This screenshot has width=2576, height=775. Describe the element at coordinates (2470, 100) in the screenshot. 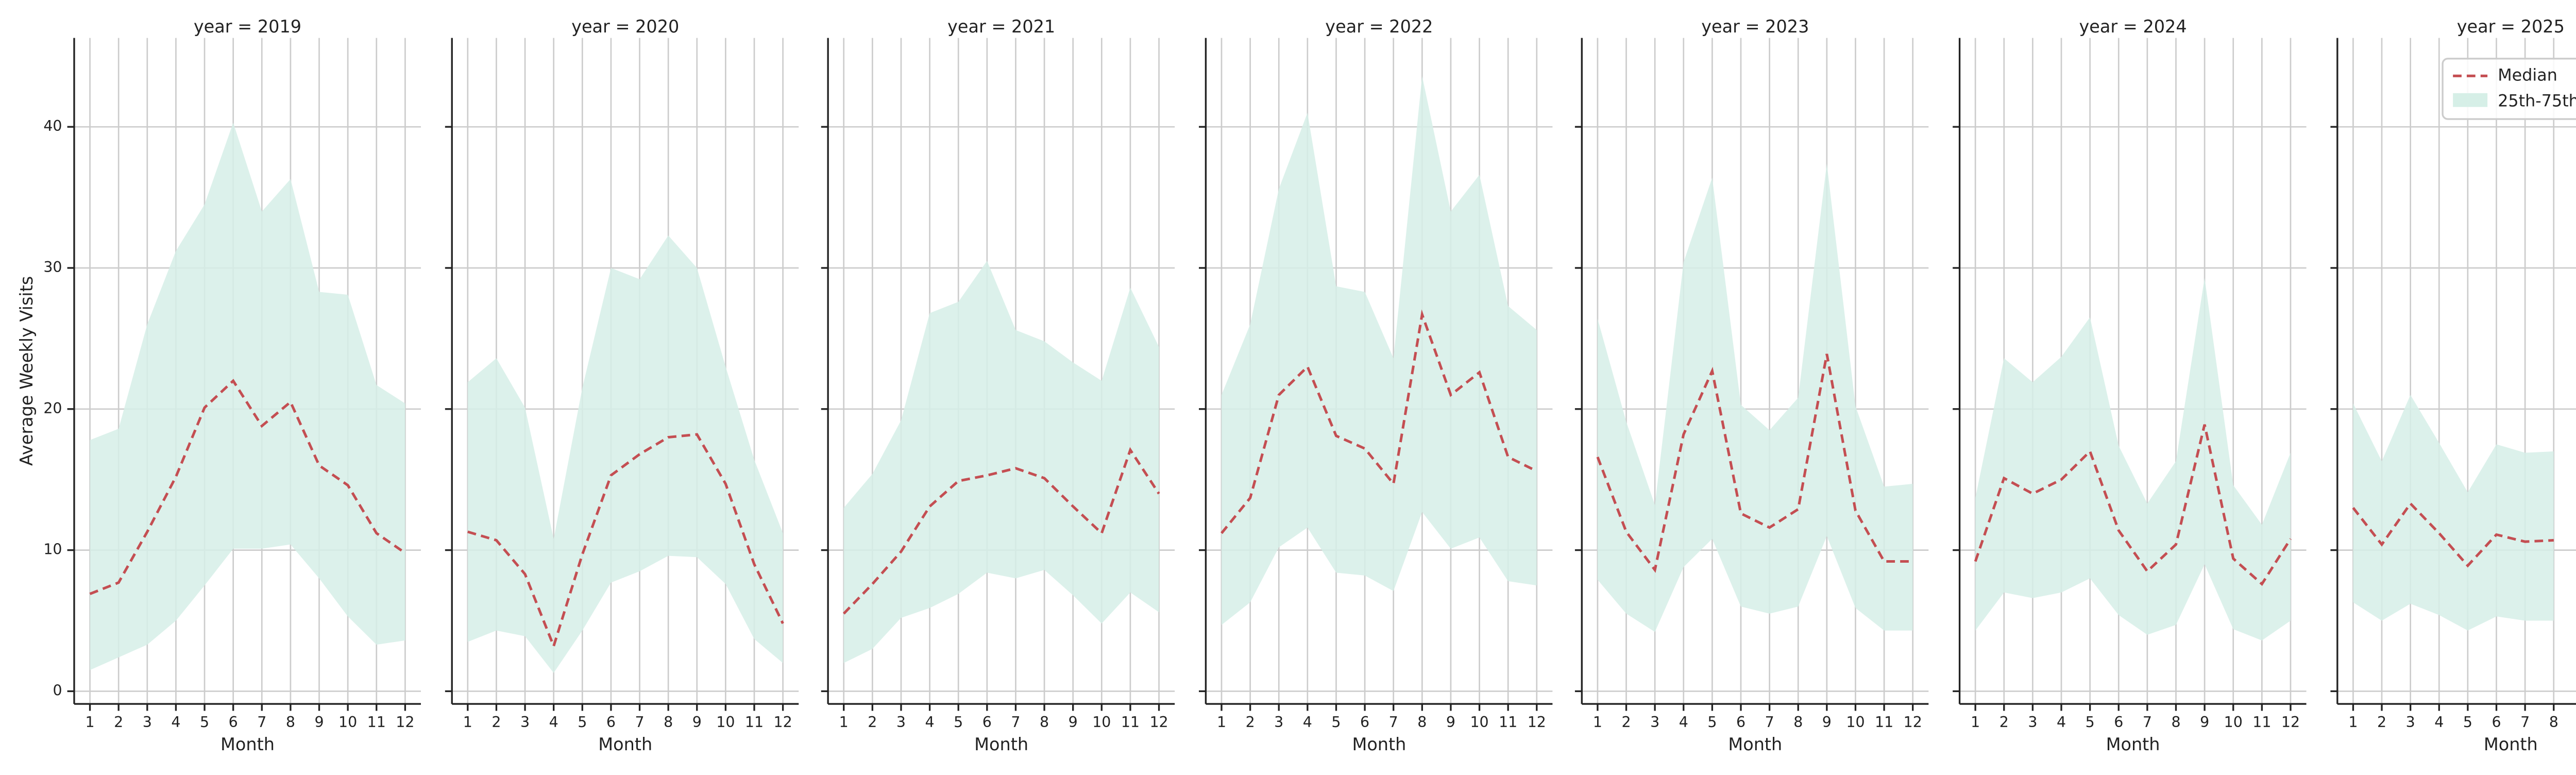

I see `legend-band-swatch` at that location.